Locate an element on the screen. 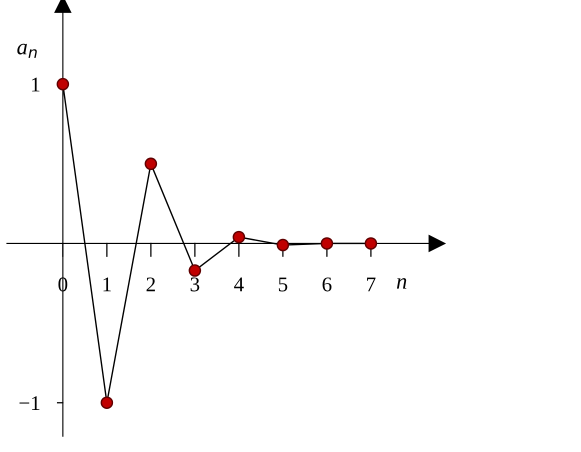 This screenshot has height=452, width=581. x-tick-label: 5 is located at coordinates (283, 285).